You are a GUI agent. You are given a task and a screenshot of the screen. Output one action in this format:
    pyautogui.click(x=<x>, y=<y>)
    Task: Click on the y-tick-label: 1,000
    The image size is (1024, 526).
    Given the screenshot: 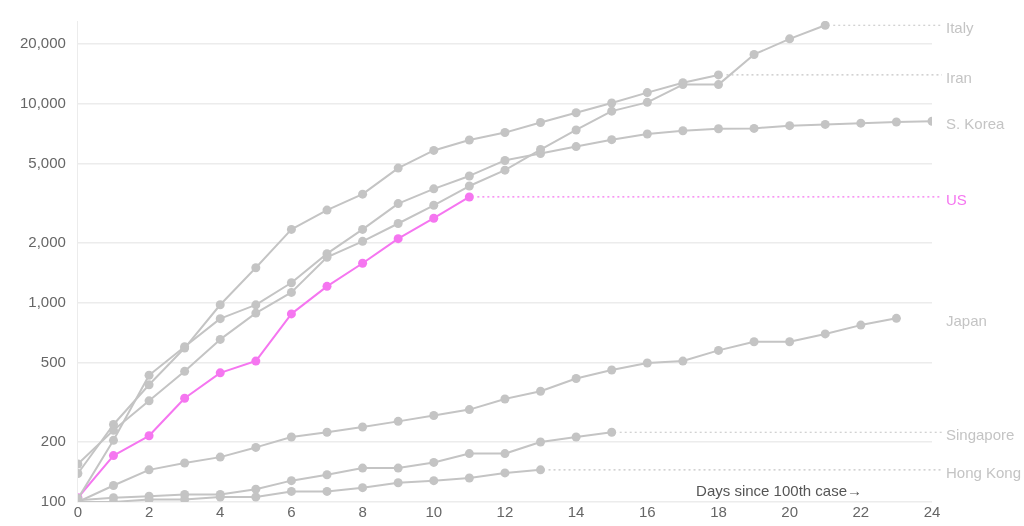 What is the action you would take?
    pyautogui.click(x=47, y=301)
    